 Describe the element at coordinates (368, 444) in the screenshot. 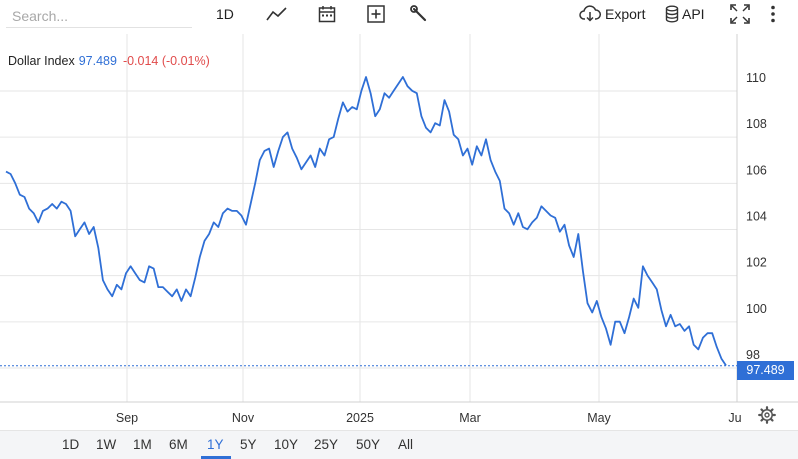

I see `range-button-50y: 50Y` at that location.